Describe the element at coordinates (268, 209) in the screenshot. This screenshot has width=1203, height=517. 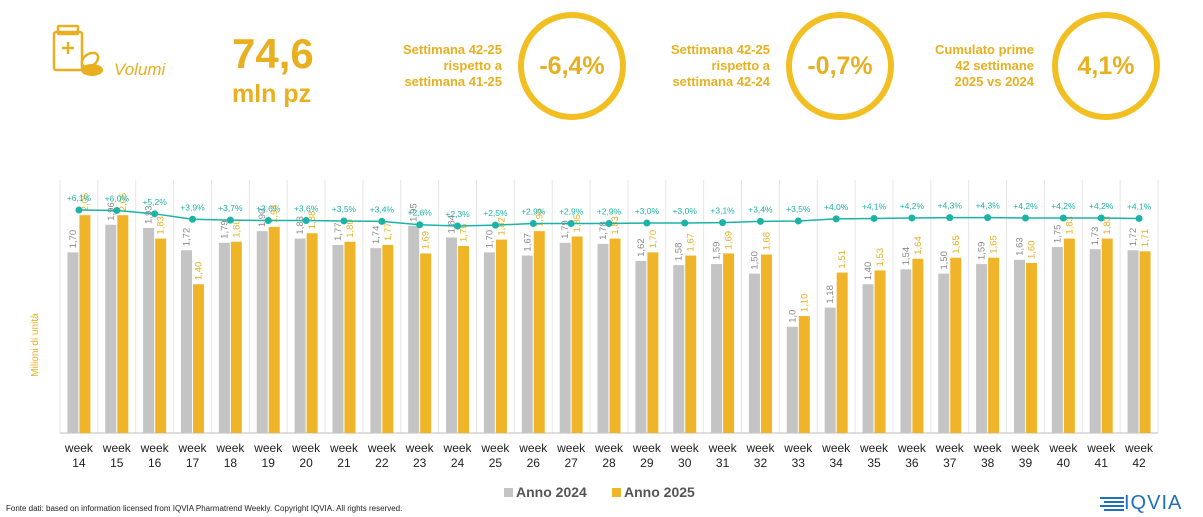
I see `growth-label: +3,6%` at that location.